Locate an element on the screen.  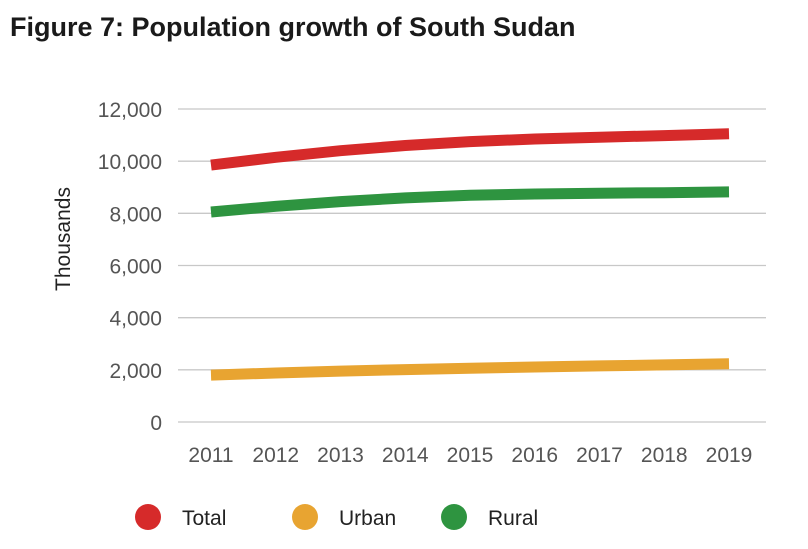
x-tick-label: 2019 is located at coordinates (729, 455).